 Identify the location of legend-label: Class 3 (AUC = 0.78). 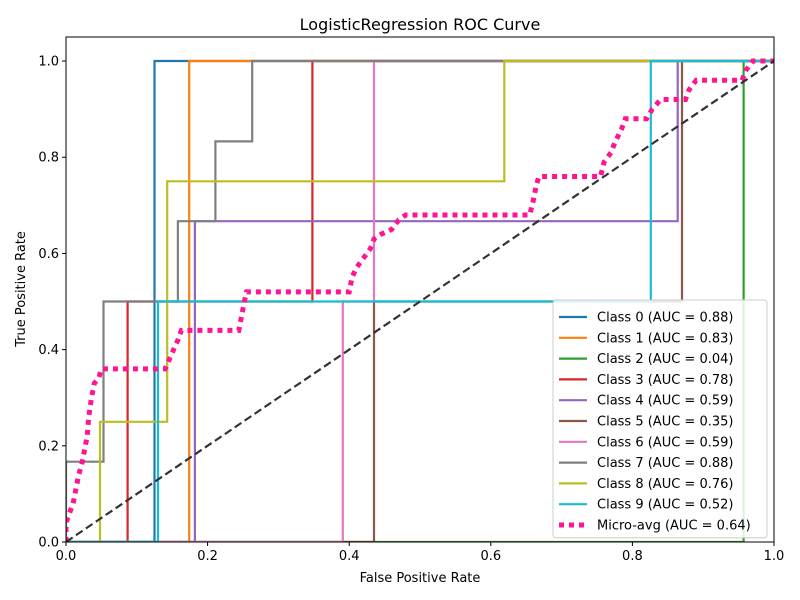
(665, 380).